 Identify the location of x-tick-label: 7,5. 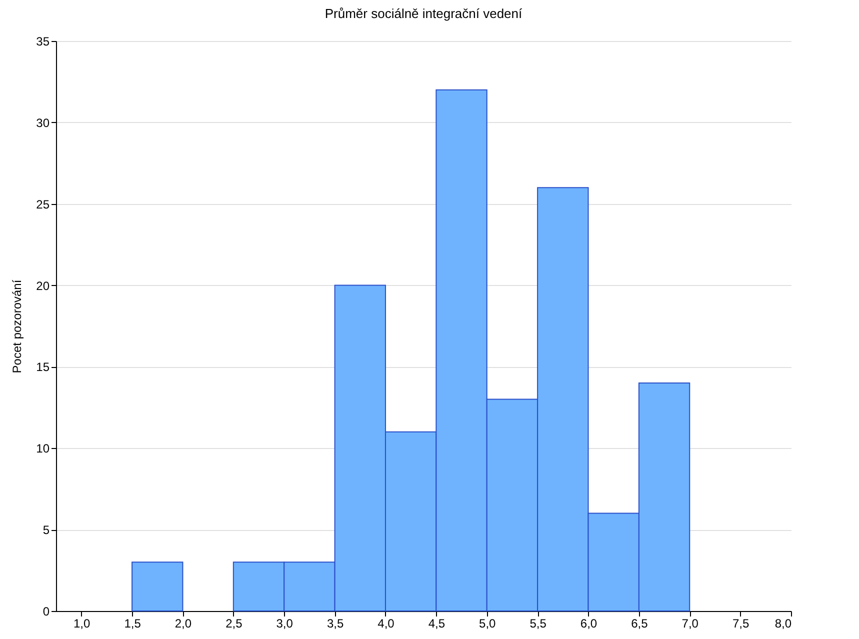
(741, 623).